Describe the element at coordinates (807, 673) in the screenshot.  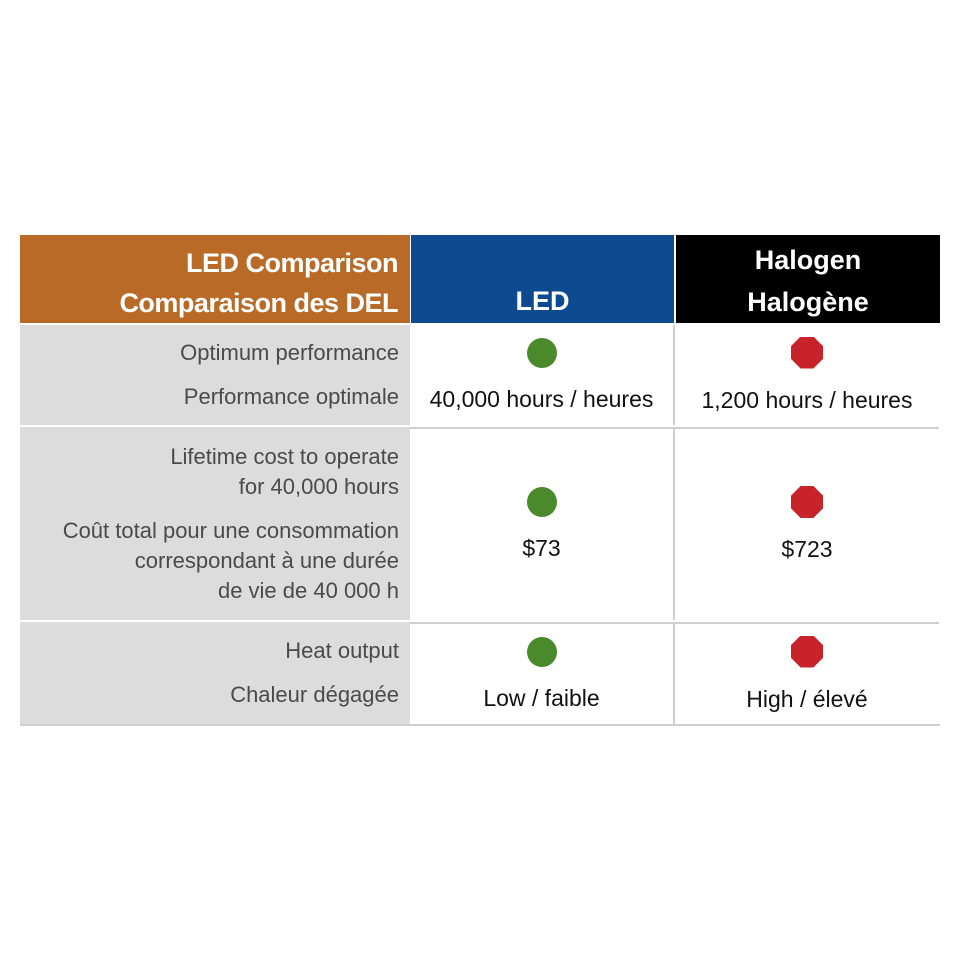
I see `halogen-cell: High / élevé` at that location.